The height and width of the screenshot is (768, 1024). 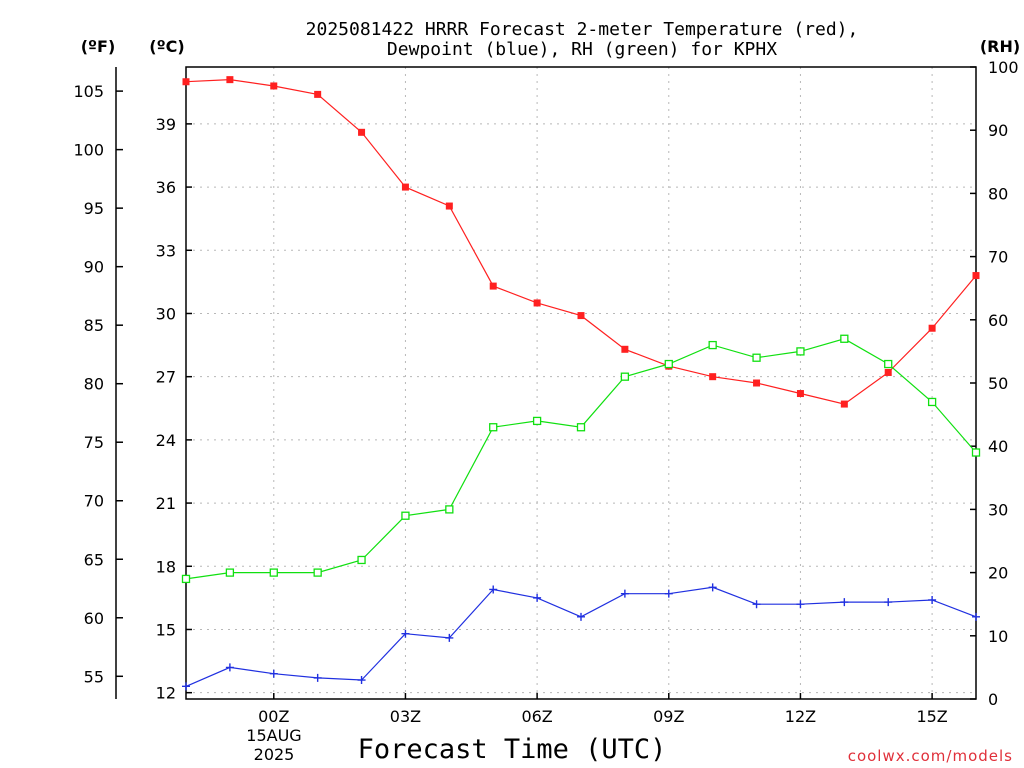 What do you see at coordinates (166, 440) in the screenshot?
I see `celsius-tick-label: 24` at bounding box center [166, 440].